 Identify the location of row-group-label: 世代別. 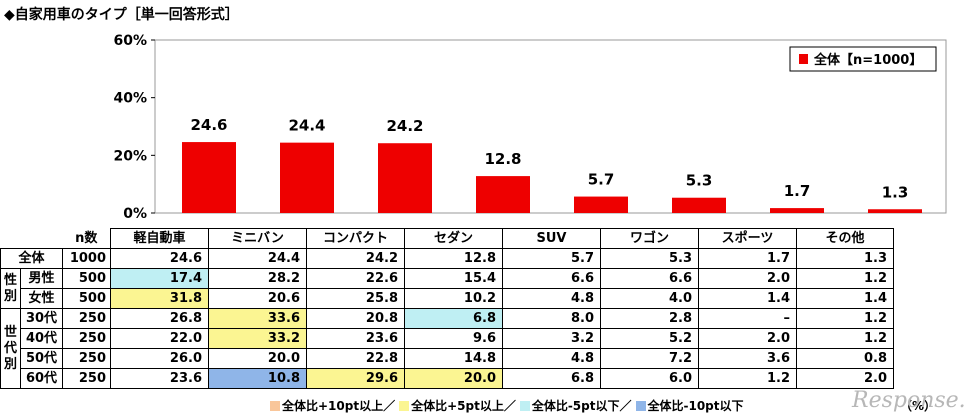
(10, 348).